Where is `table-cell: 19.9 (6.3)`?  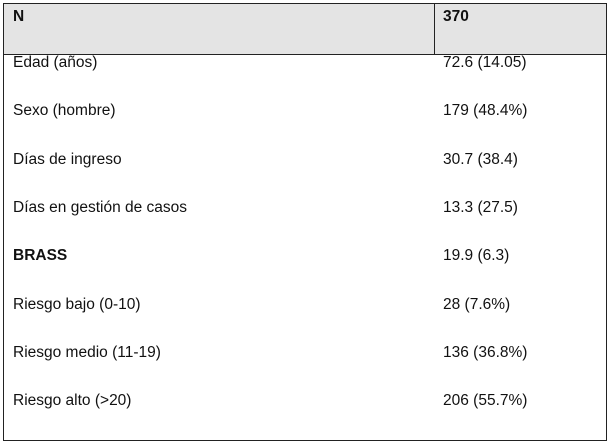 table-cell: 19.9 (6.3) is located at coordinates (476, 256).